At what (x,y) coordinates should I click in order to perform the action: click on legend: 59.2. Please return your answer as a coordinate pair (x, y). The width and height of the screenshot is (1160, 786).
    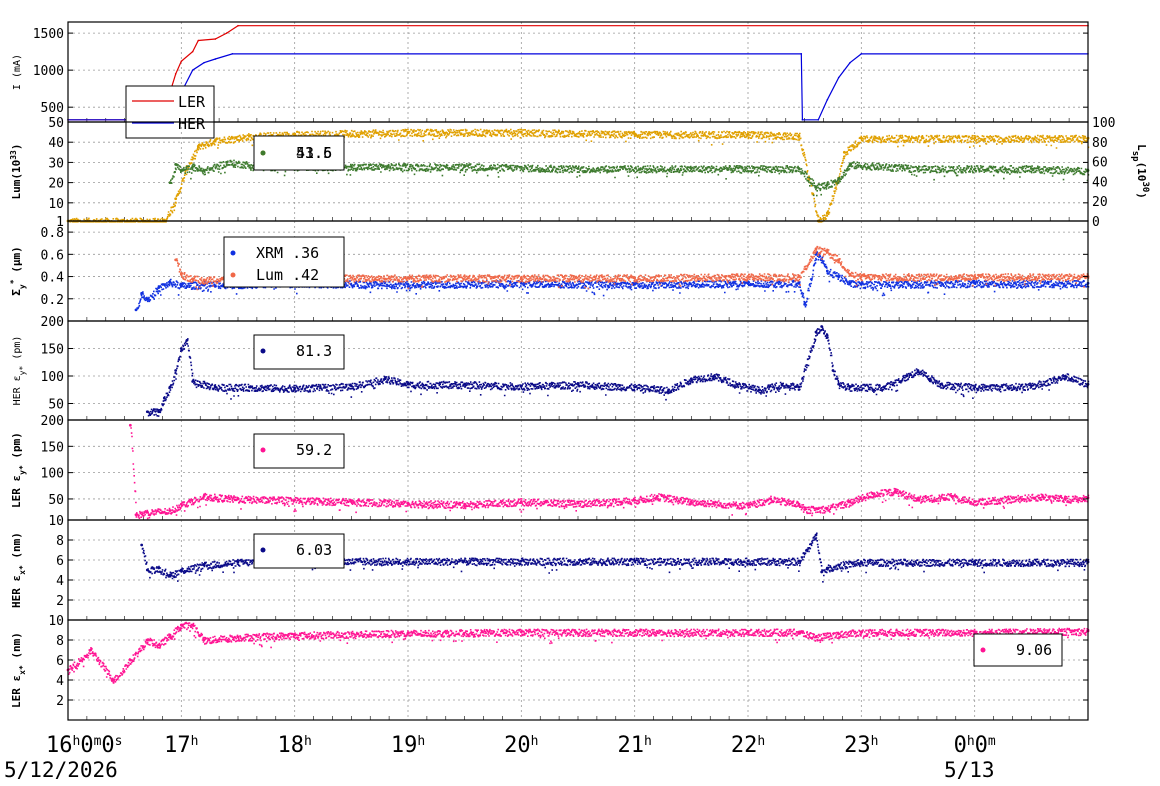
    Looking at the image, I should click on (299, 451).